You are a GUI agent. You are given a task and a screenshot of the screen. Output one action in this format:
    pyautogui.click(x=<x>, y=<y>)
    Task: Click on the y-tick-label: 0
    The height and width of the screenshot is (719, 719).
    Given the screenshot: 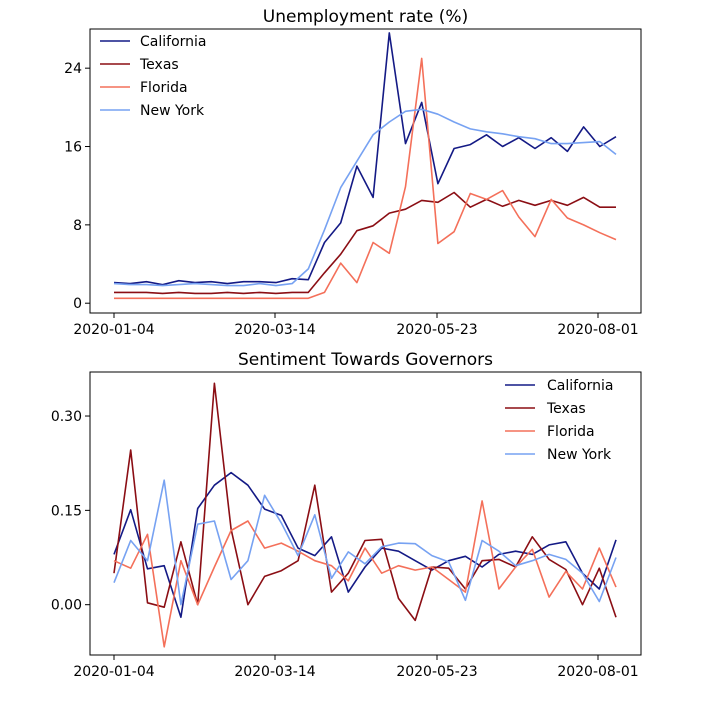 What is the action you would take?
    pyautogui.click(x=77, y=304)
    